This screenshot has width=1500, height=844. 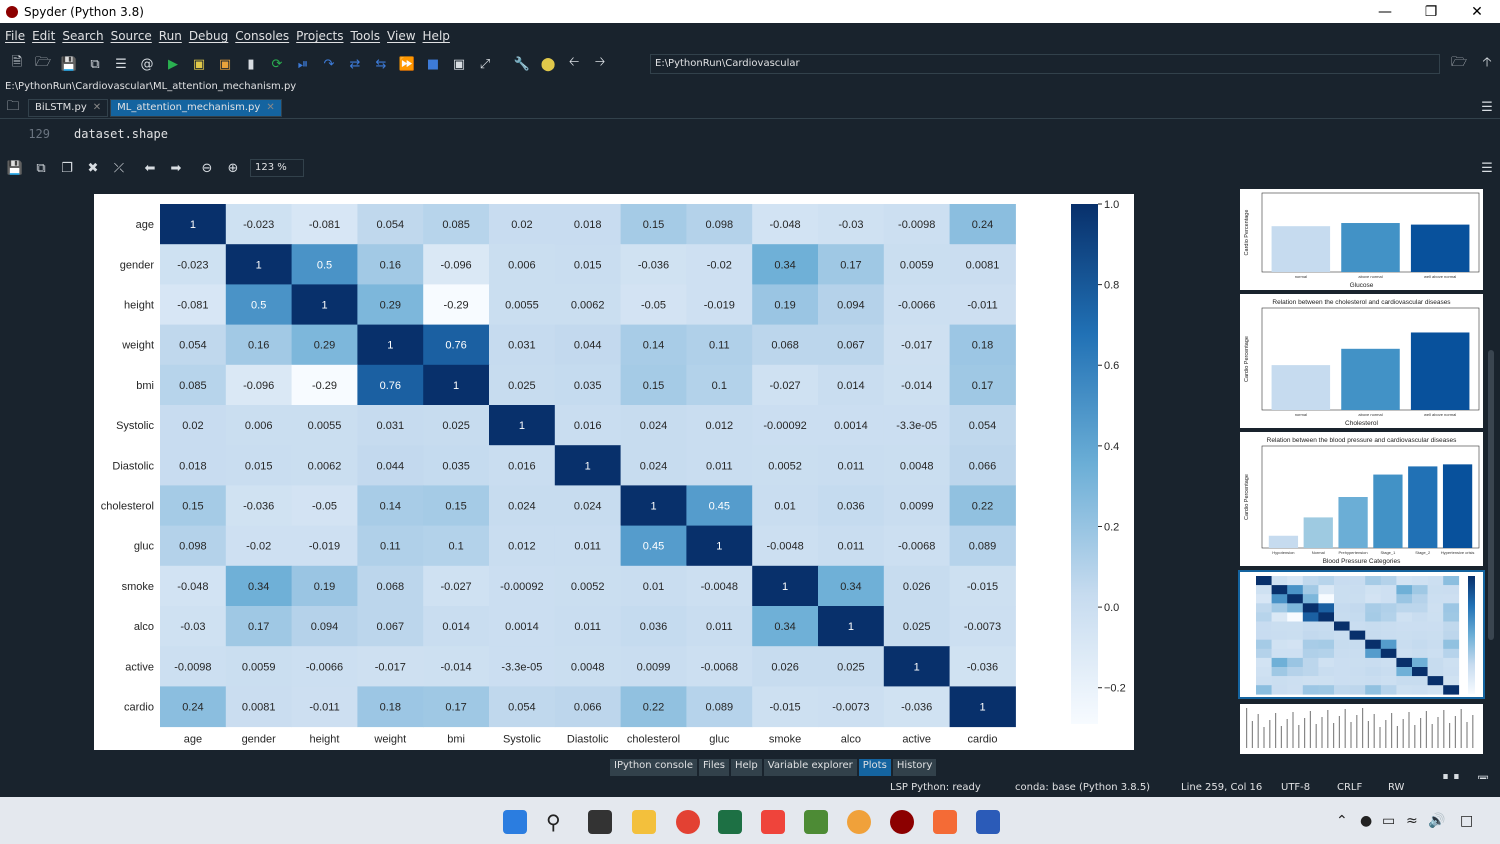 What do you see at coordinates (1361, 729) in the screenshot?
I see `thumbnail-next-plot` at bounding box center [1361, 729].